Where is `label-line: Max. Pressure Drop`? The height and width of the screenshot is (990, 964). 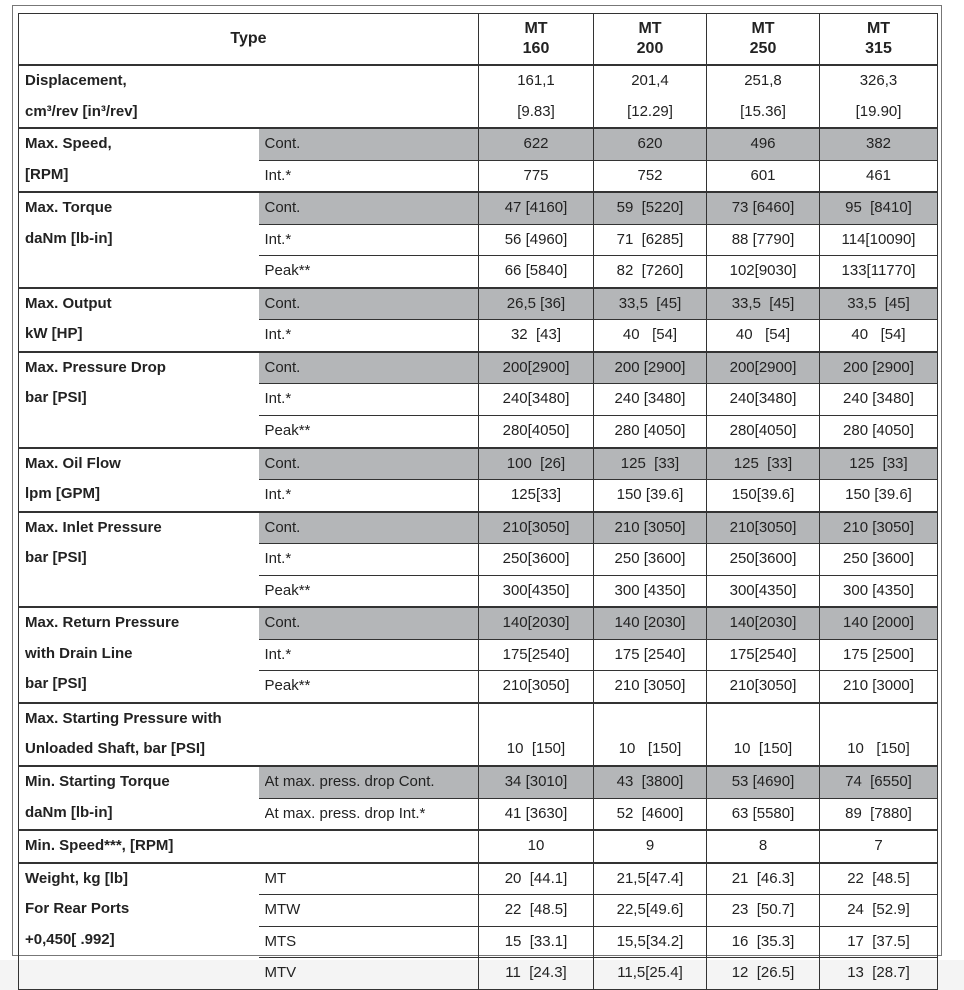 label-line: Max. Pressure Drop is located at coordinates (95, 367).